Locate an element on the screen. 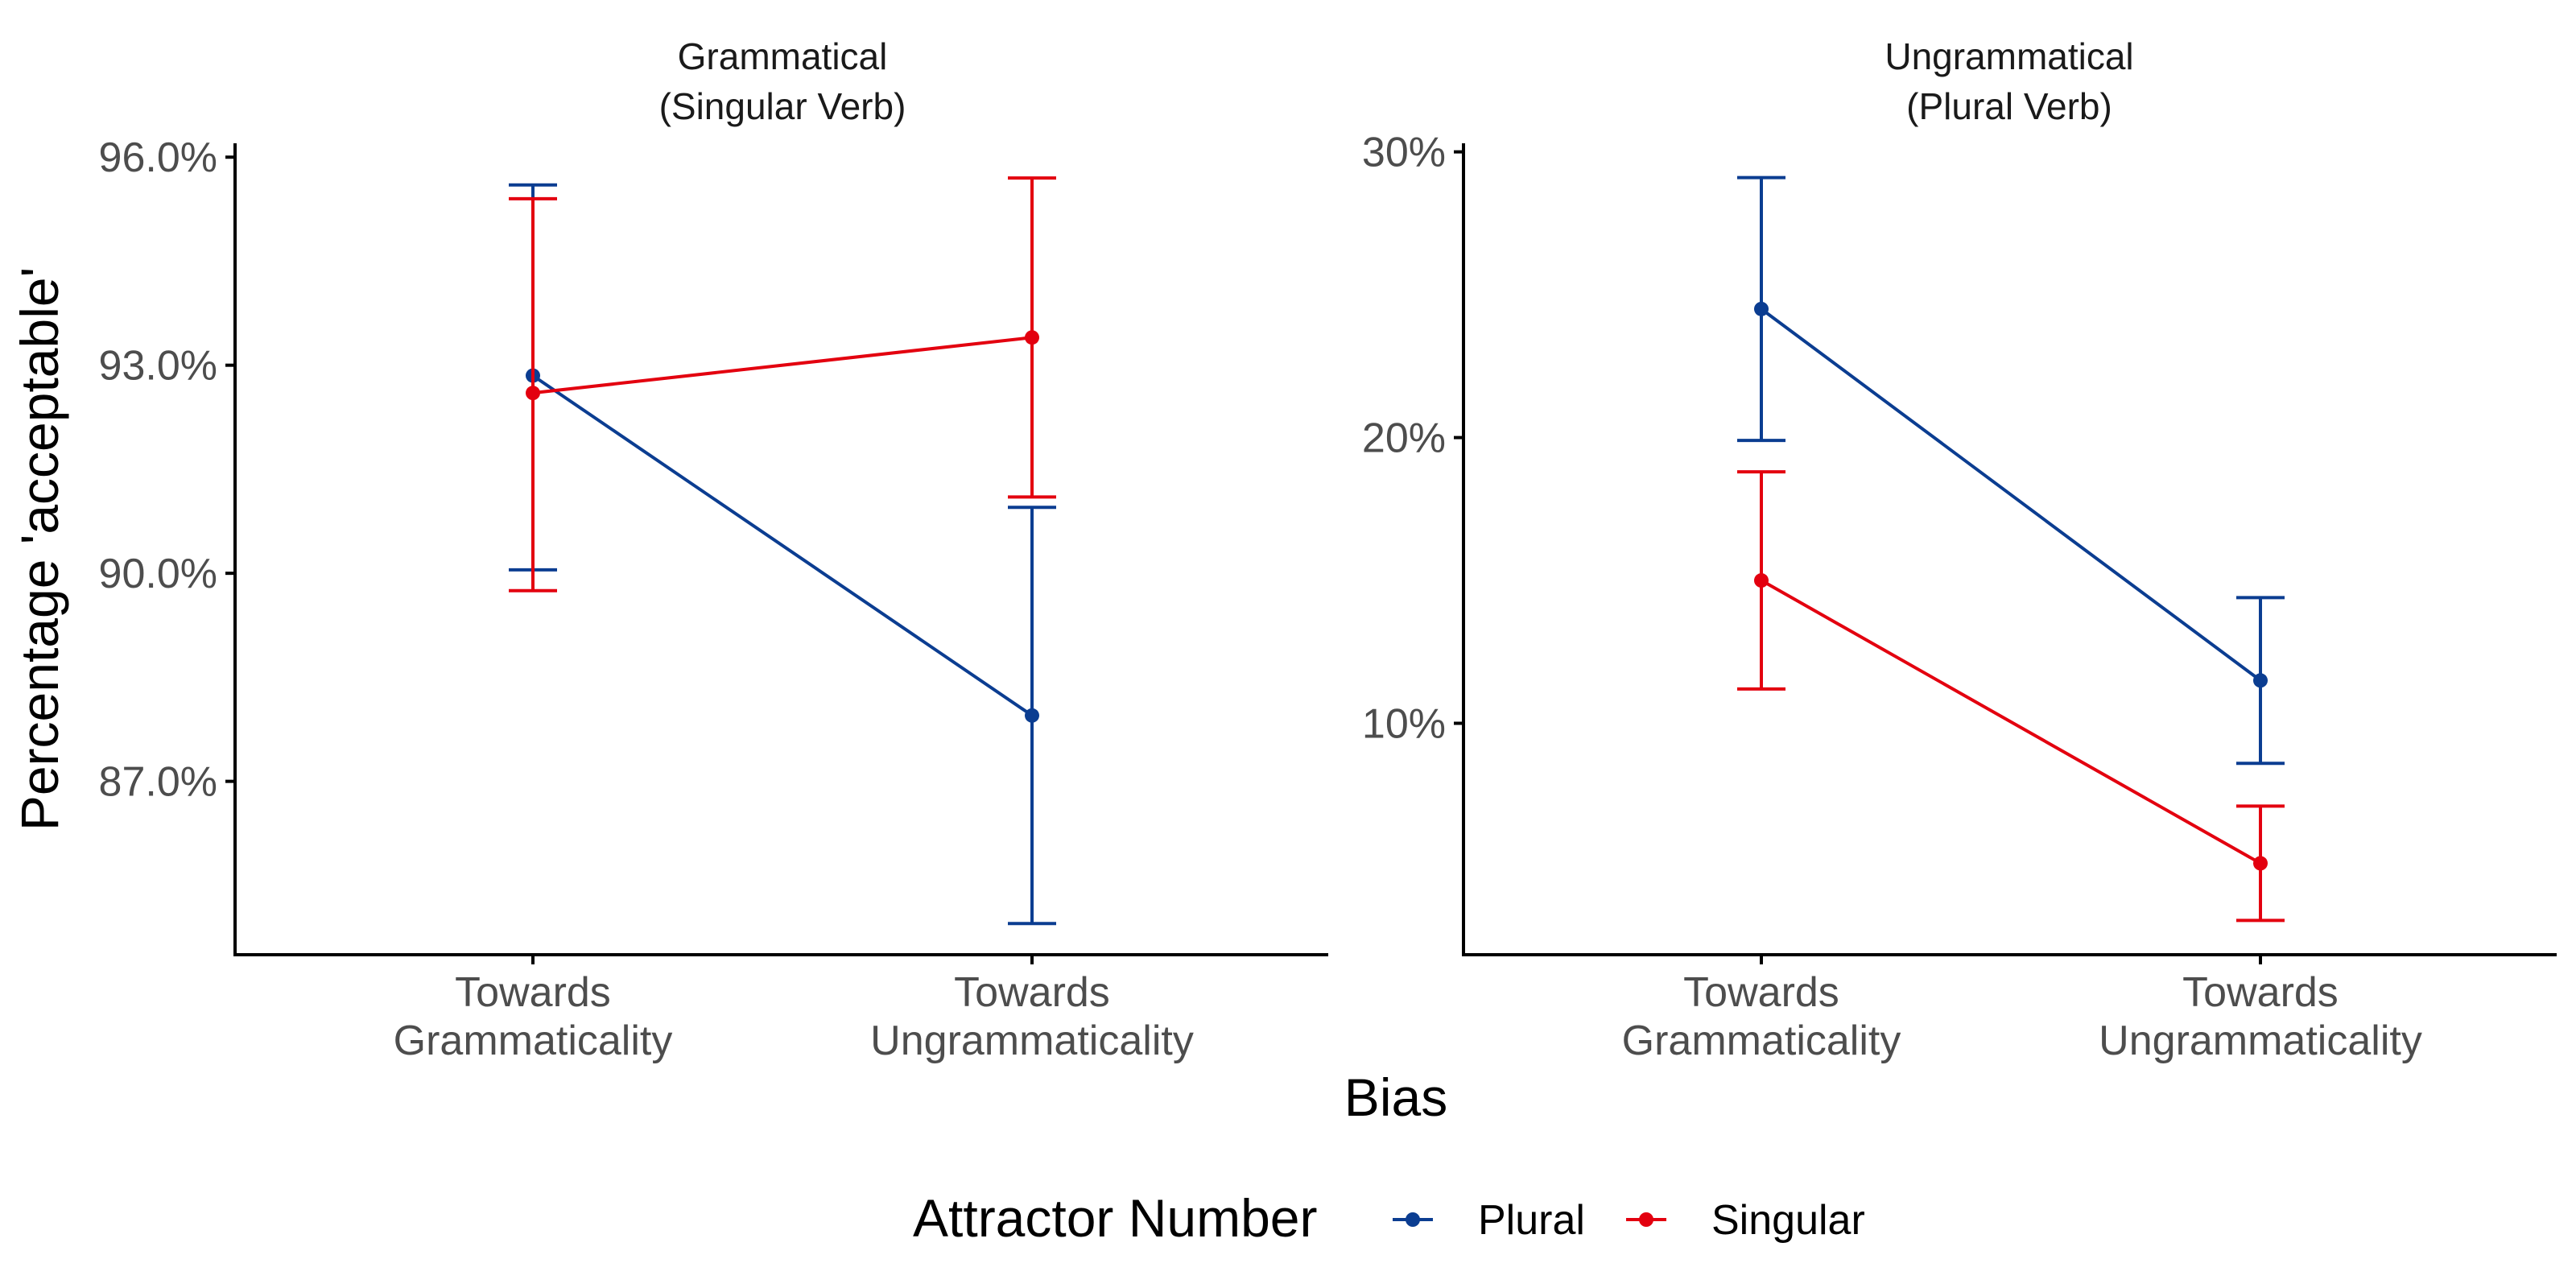 This screenshot has height=1288, width=2576. y-tick-label: 87.0% is located at coordinates (158, 782).